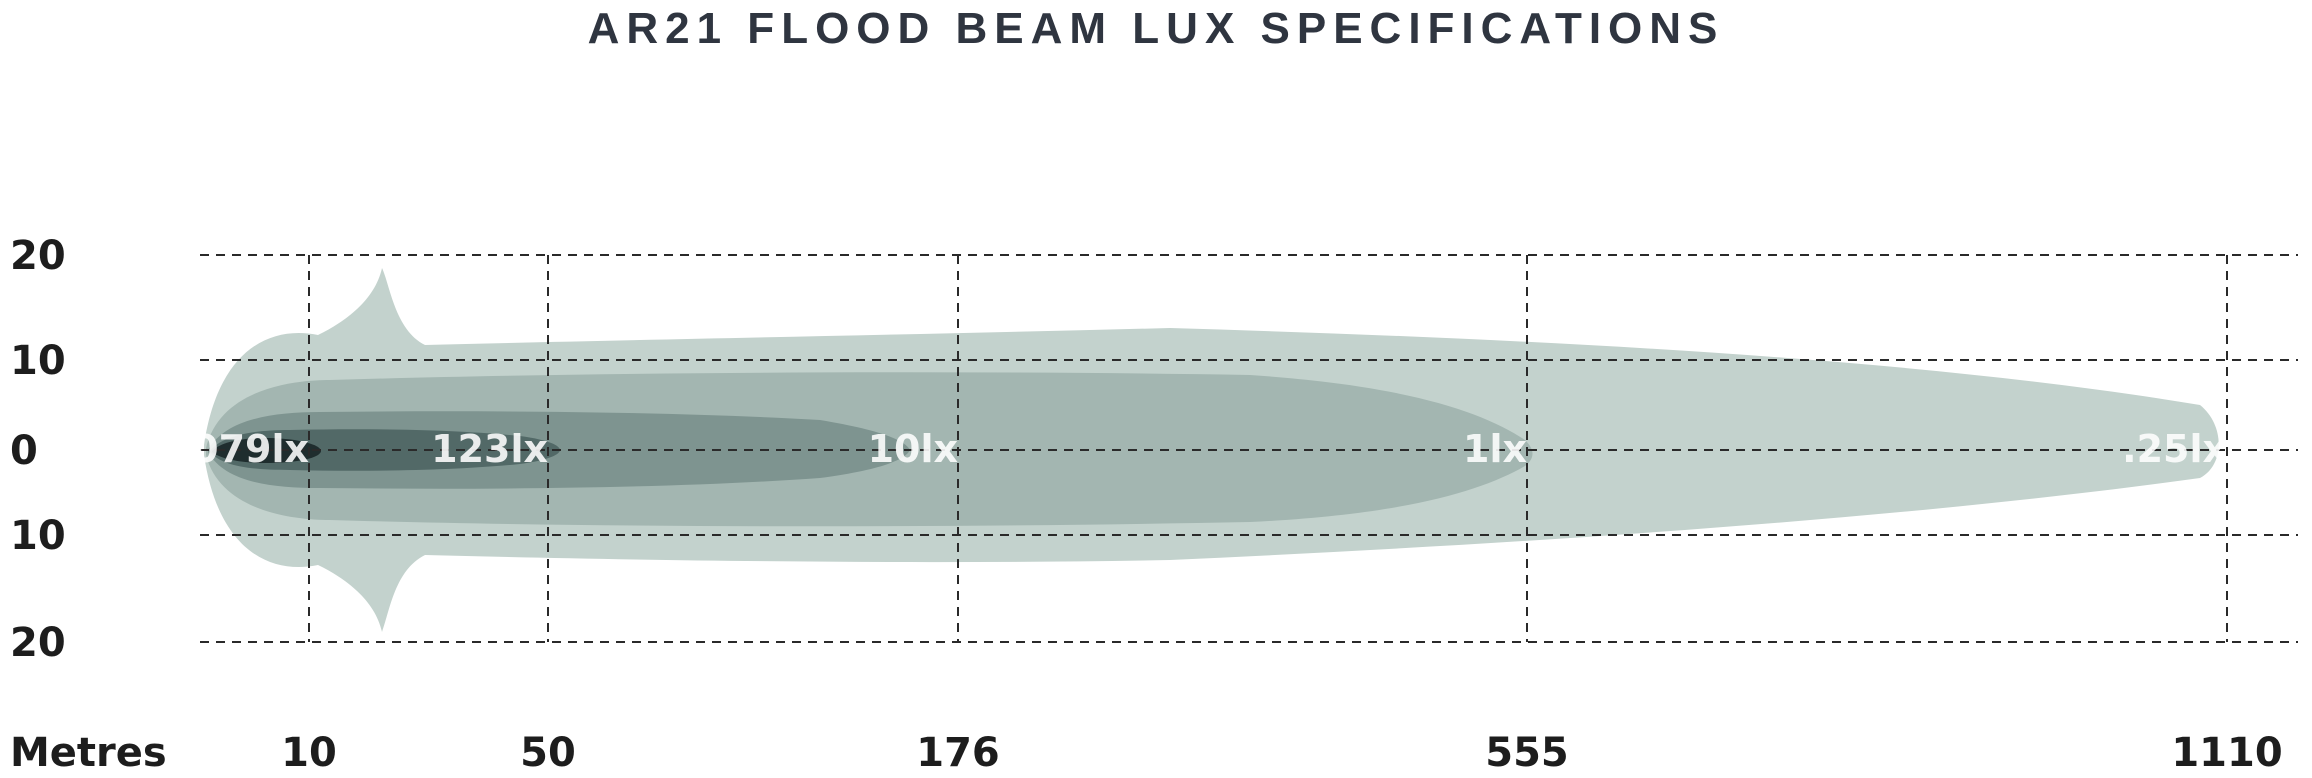  What do you see at coordinates (2226, 753) in the screenshot?
I see `x-tick-label: 1110` at bounding box center [2226, 753].